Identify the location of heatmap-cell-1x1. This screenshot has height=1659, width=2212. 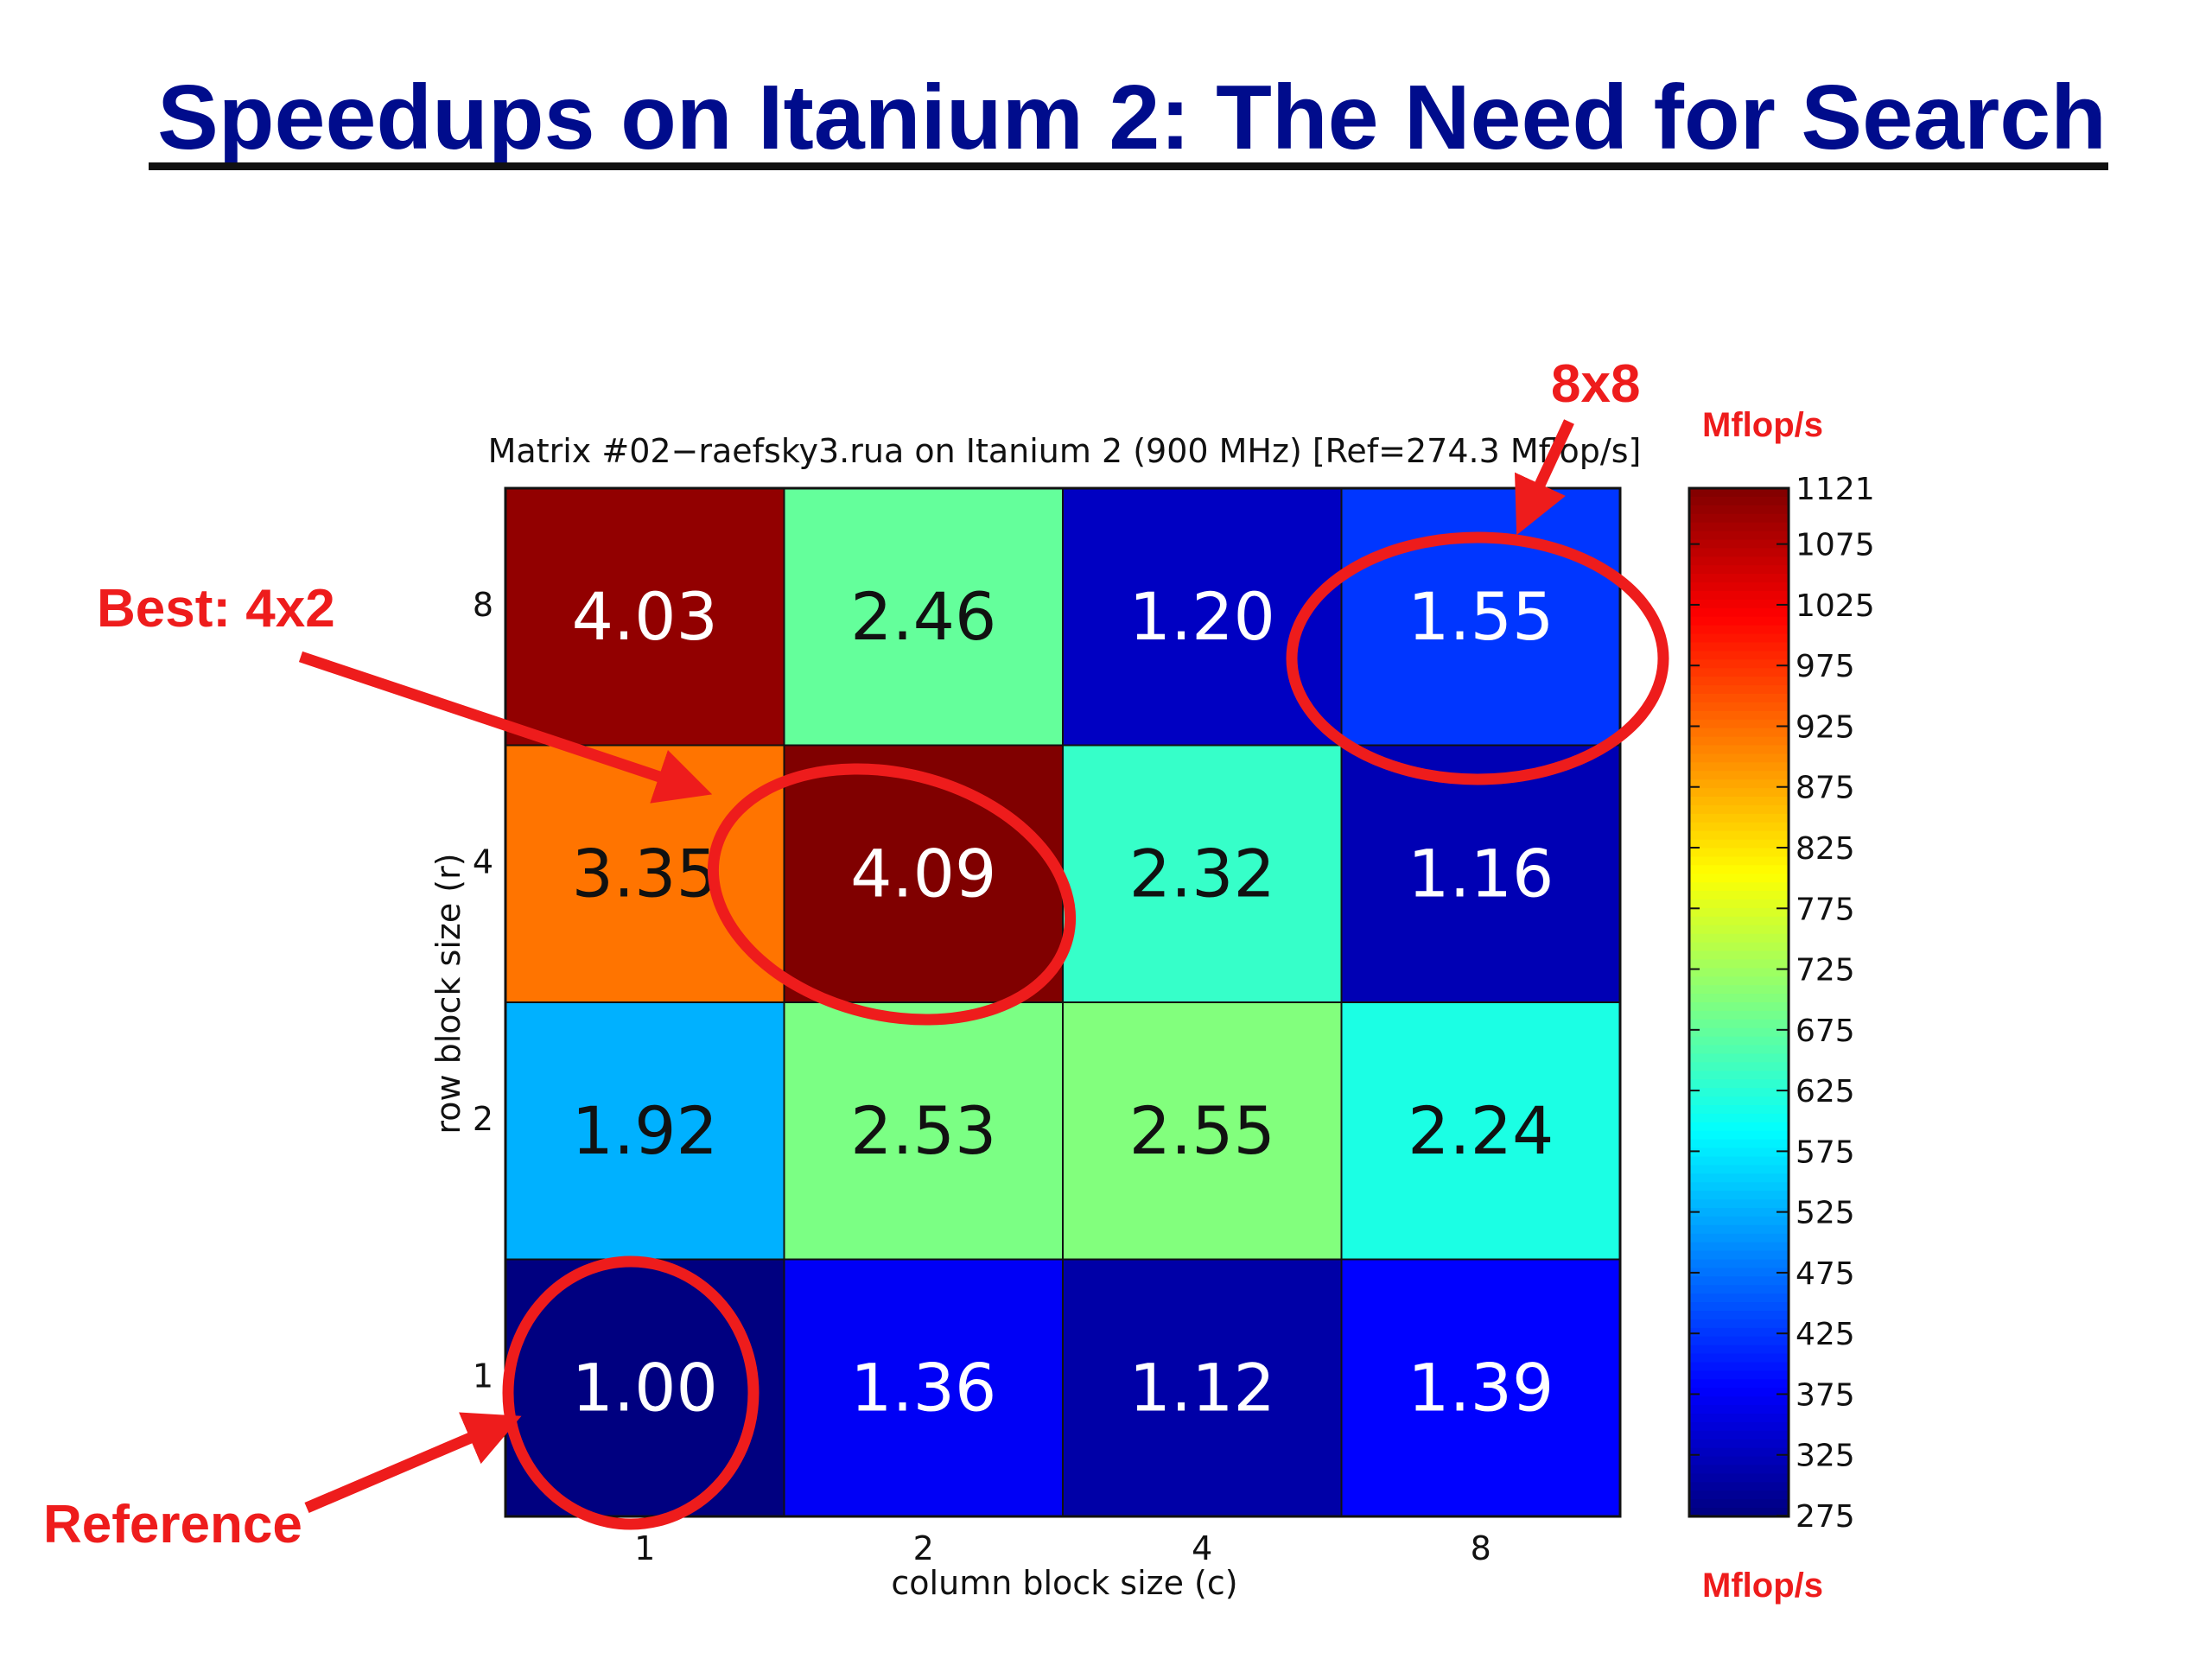
(645, 1387).